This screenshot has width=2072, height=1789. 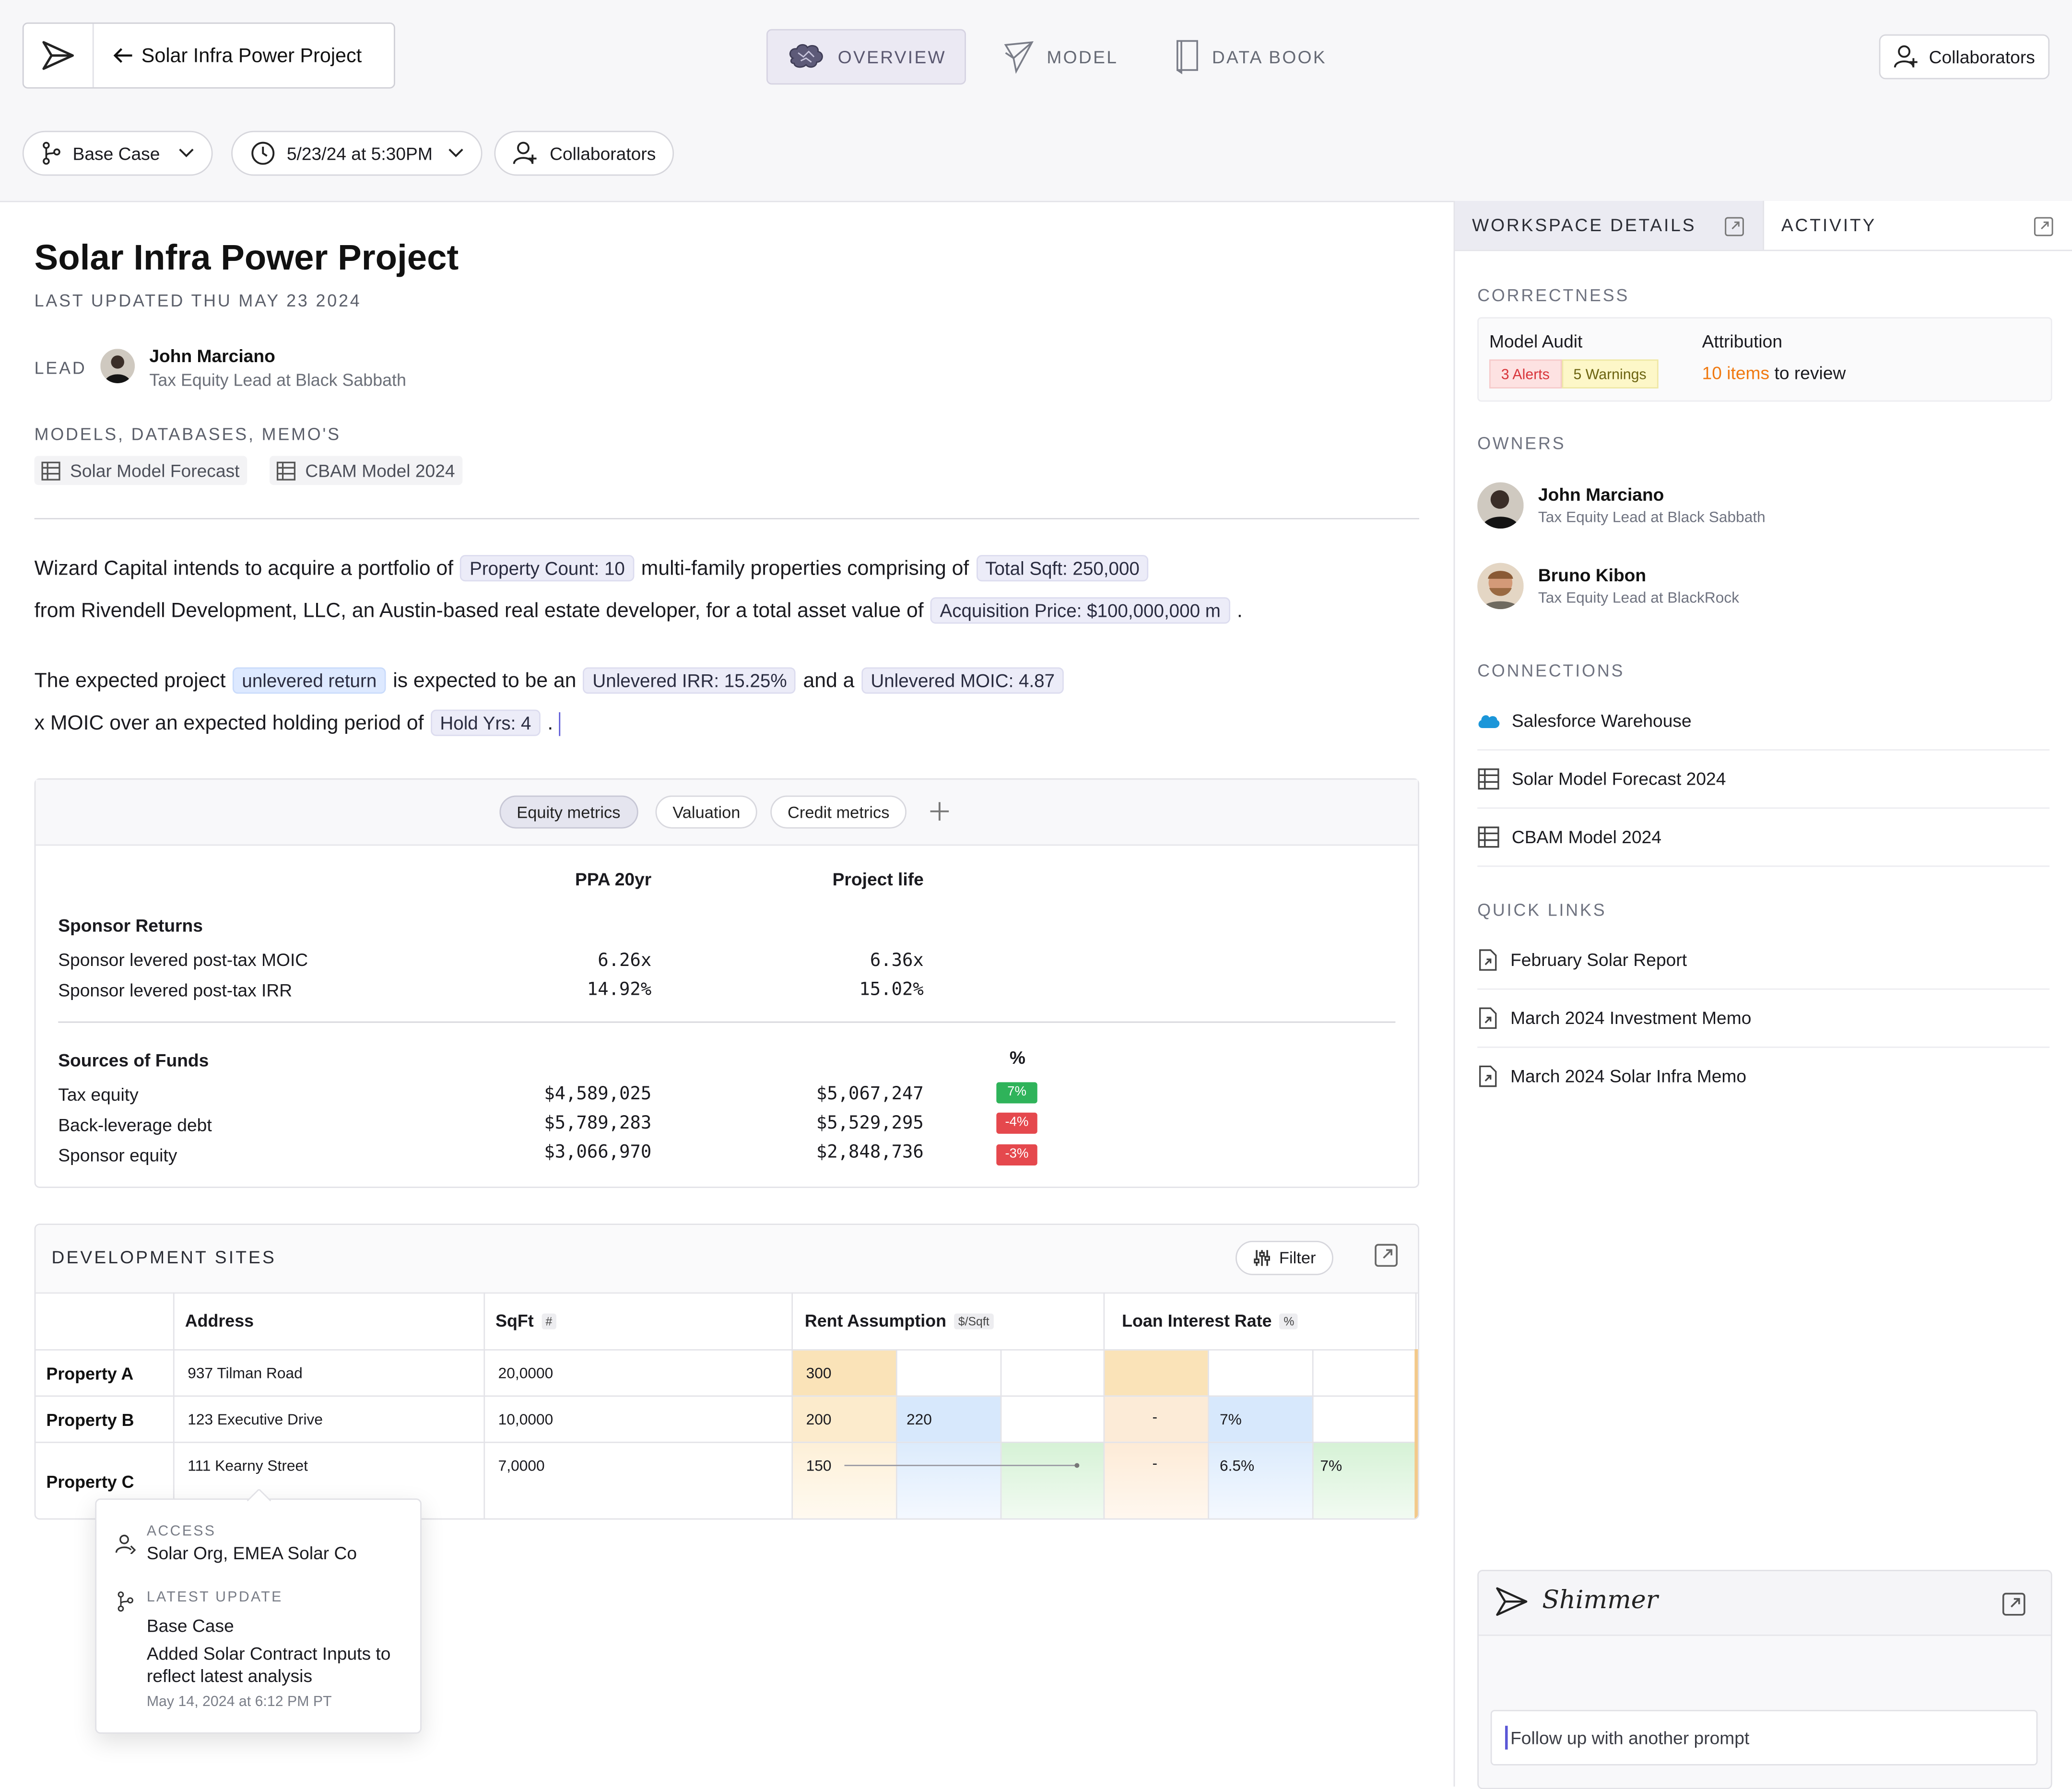 I want to click on audit-badges: 3 Alerts 5 Warnings, so click(x=1574, y=373).